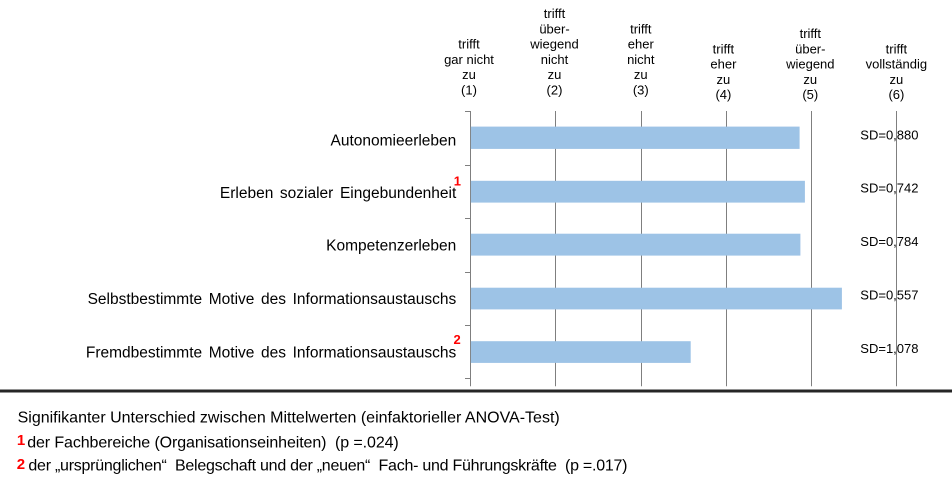  What do you see at coordinates (469, 59) in the screenshot?
I see `svg-text: gar nicht` at bounding box center [469, 59].